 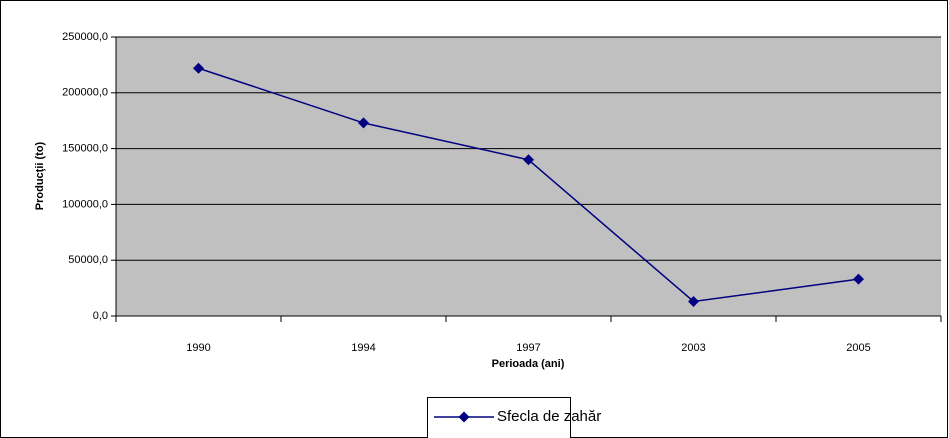 What do you see at coordinates (88, 260) in the screenshot?
I see `y-tick-label: 50000,0` at bounding box center [88, 260].